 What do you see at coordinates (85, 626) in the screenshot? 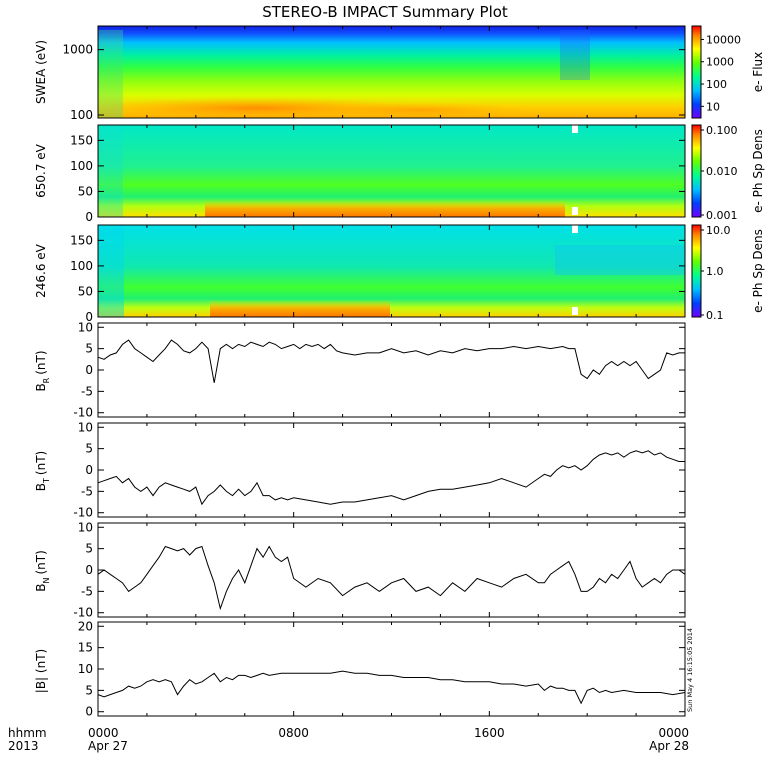
I see `y-tick-label: 20` at bounding box center [85, 626].